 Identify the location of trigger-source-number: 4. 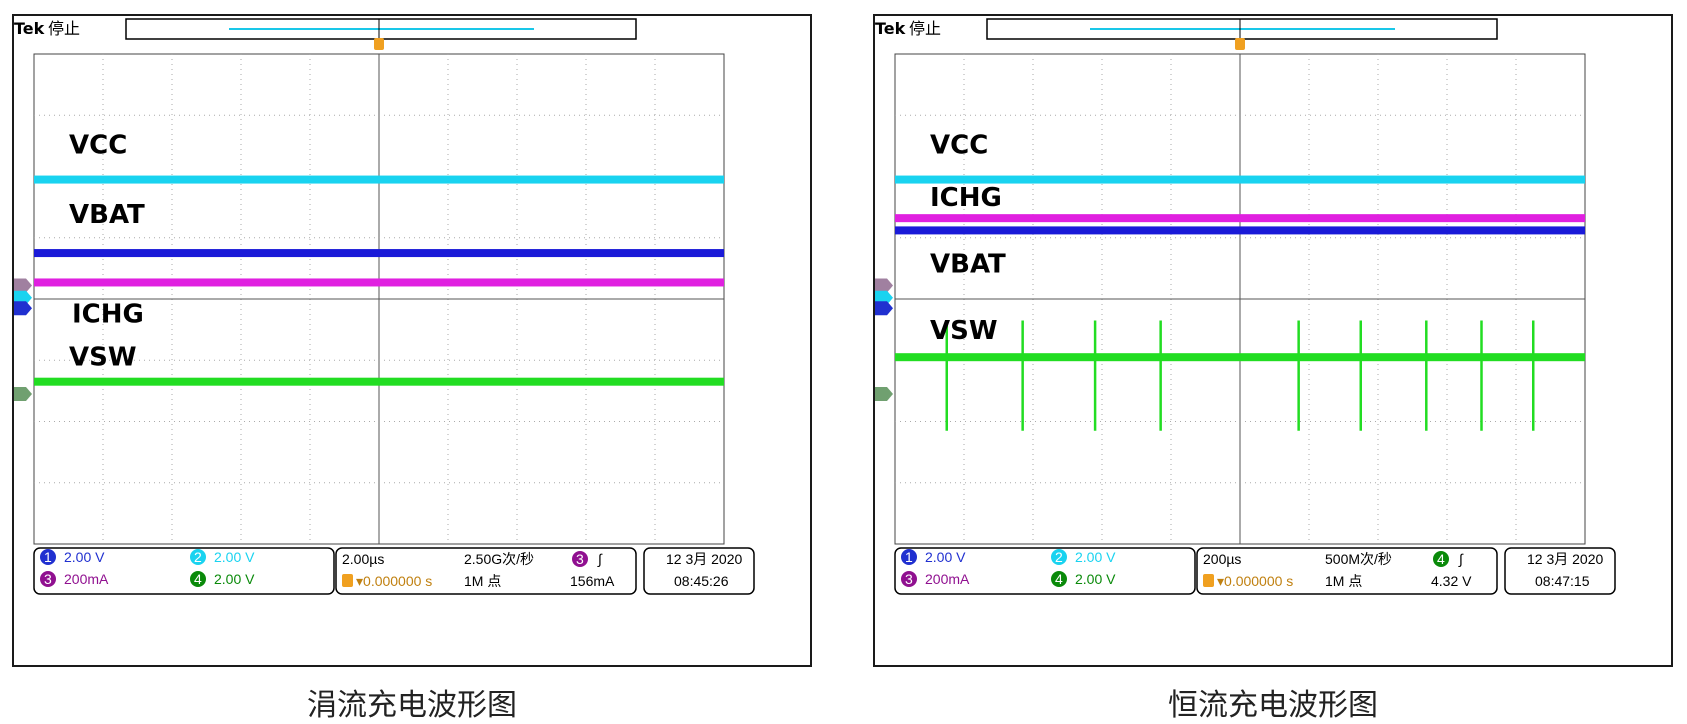
(1441, 559).